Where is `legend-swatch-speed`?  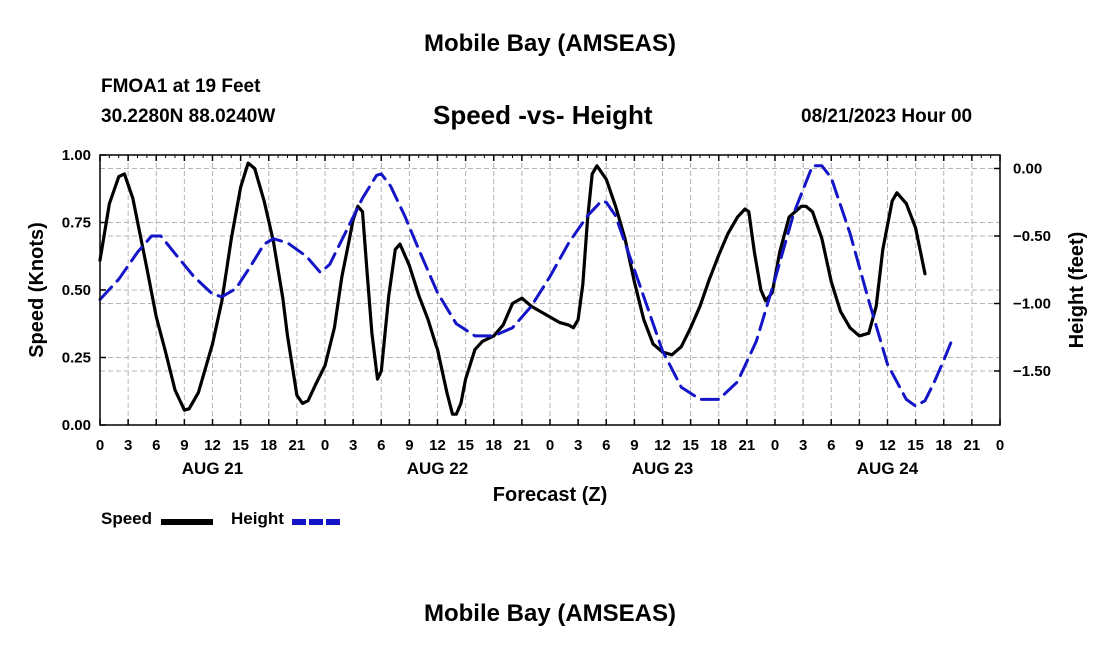
legend-swatch-speed is located at coordinates (187, 522).